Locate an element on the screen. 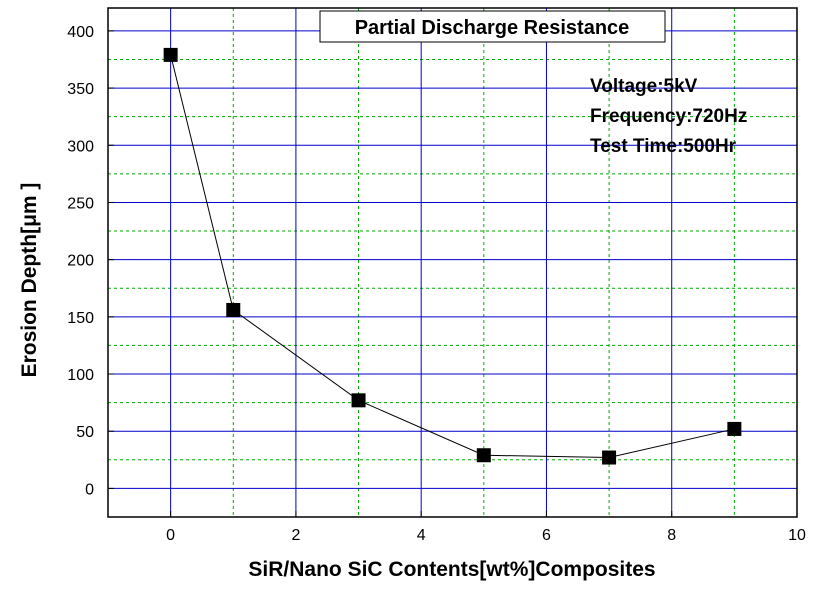 Image resolution: width=820 pixels, height=589 pixels. y-axis-title: Erosion Depth[μm ] is located at coordinates (29, 280).